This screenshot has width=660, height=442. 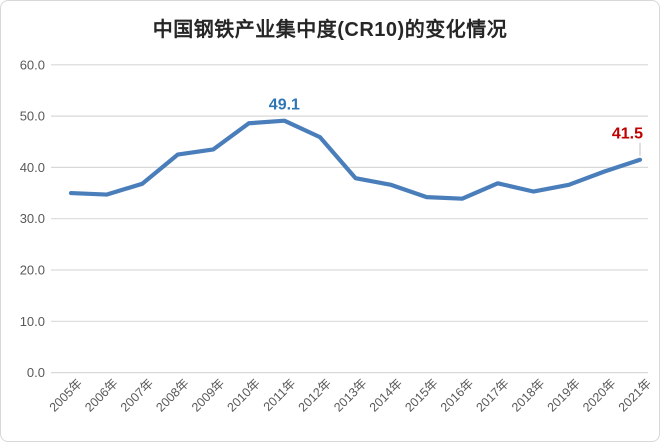 I want to click on x-axis-tick-label: 2008年, so click(x=172, y=395).